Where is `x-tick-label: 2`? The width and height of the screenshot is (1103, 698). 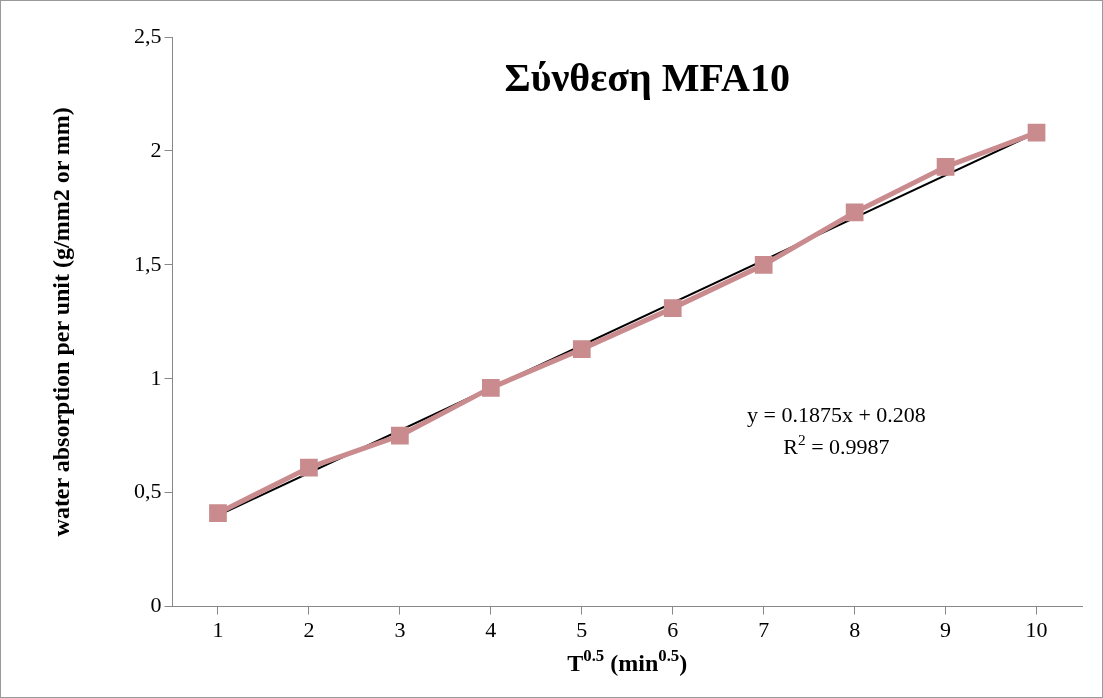 x-tick-label: 2 is located at coordinates (309, 629).